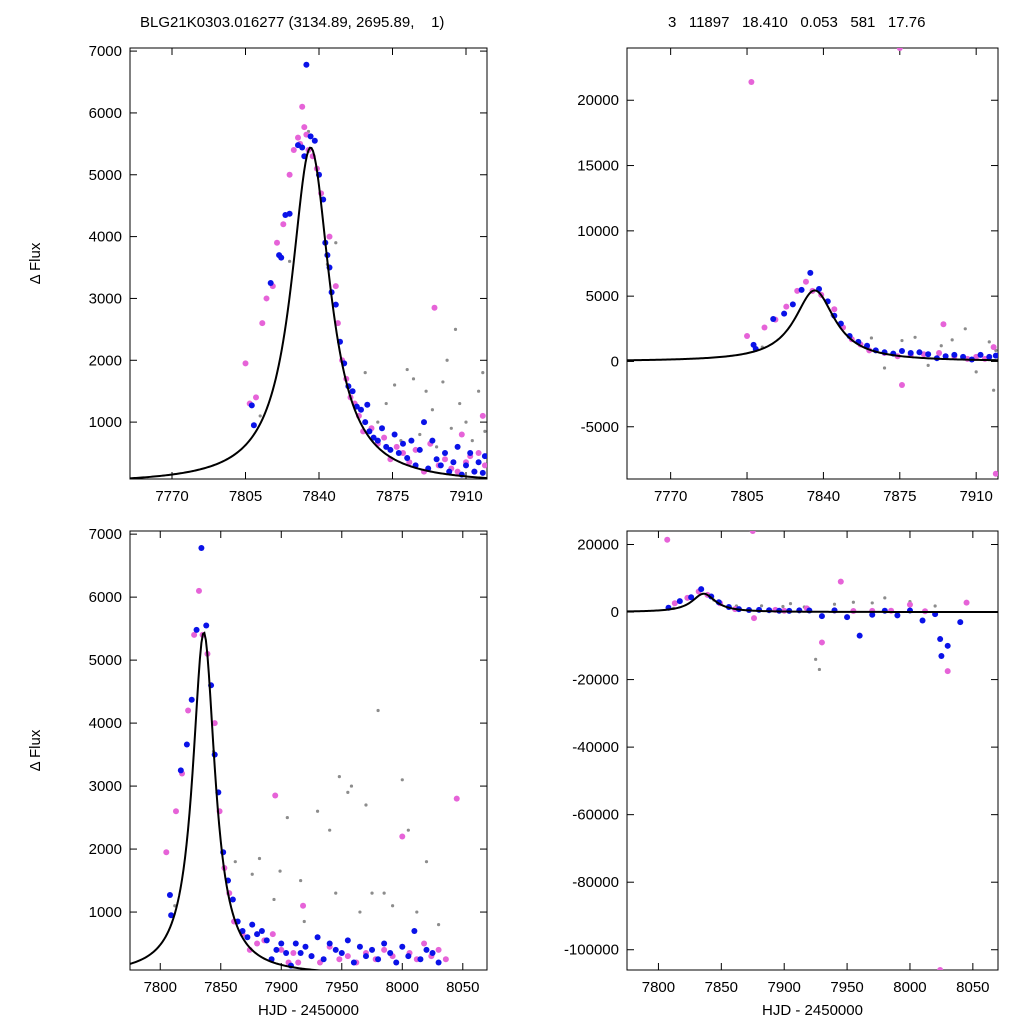 This screenshot has width=1024, height=1024. What do you see at coordinates (598, 100) in the screenshot?
I see `y-tick-label: 20000` at bounding box center [598, 100].